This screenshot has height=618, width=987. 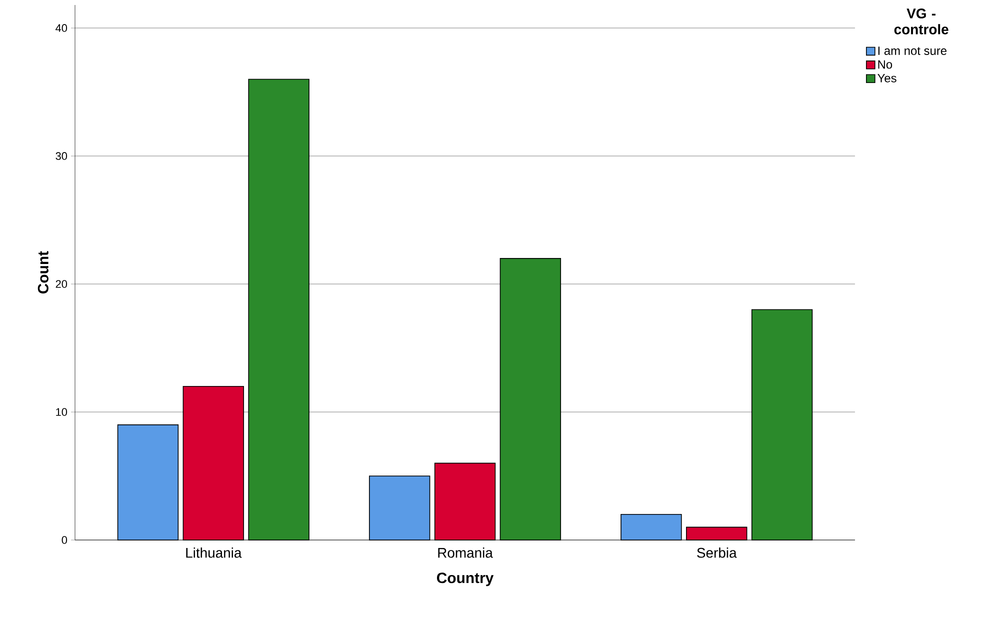 I want to click on x-tick-label: Romania, so click(x=465, y=553).